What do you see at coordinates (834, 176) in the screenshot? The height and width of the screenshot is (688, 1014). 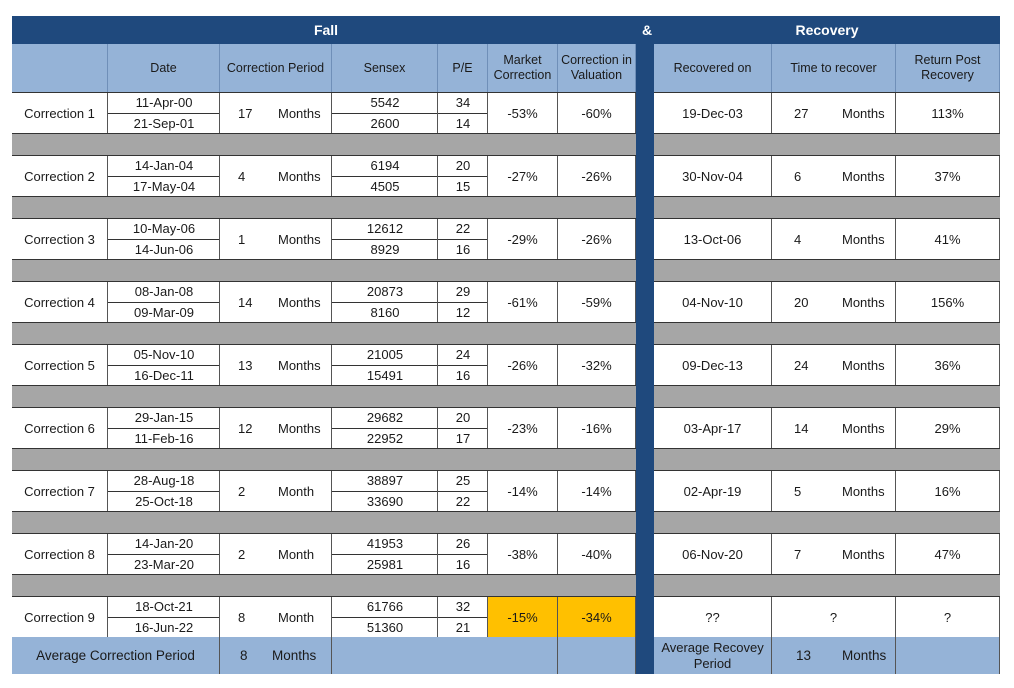 I see `time-to-recover-cell: 6 Months` at bounding box center [834, 176].